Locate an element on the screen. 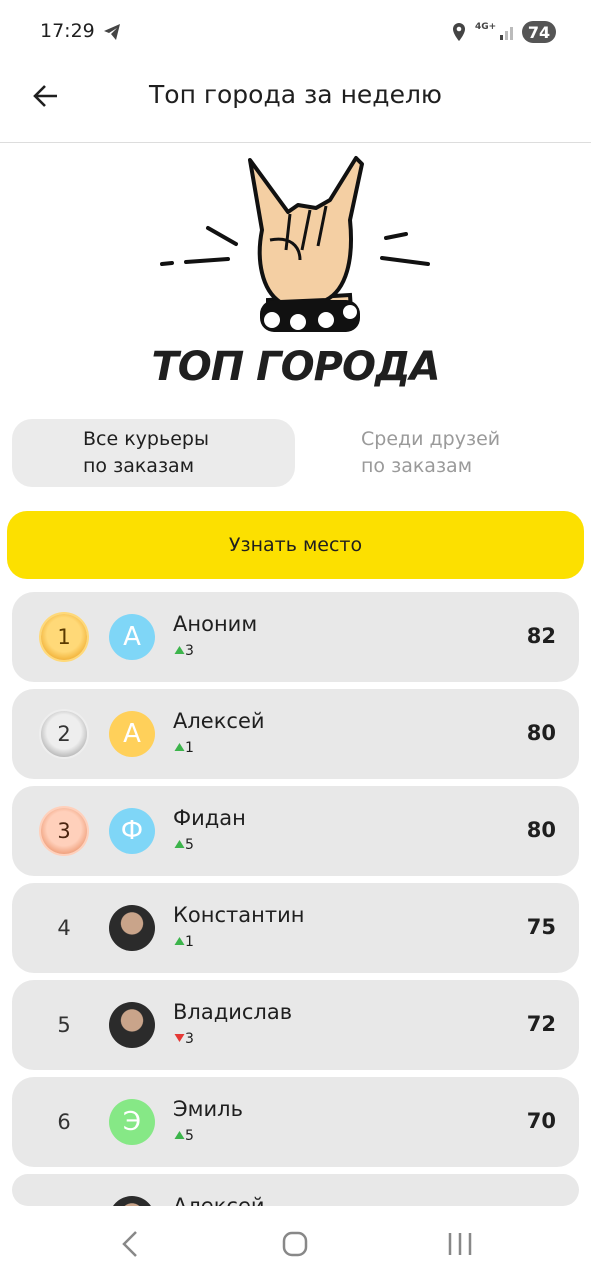 The image size is (591, 1280). tab-label: Все курьеры is located at coordinates (146, 439).